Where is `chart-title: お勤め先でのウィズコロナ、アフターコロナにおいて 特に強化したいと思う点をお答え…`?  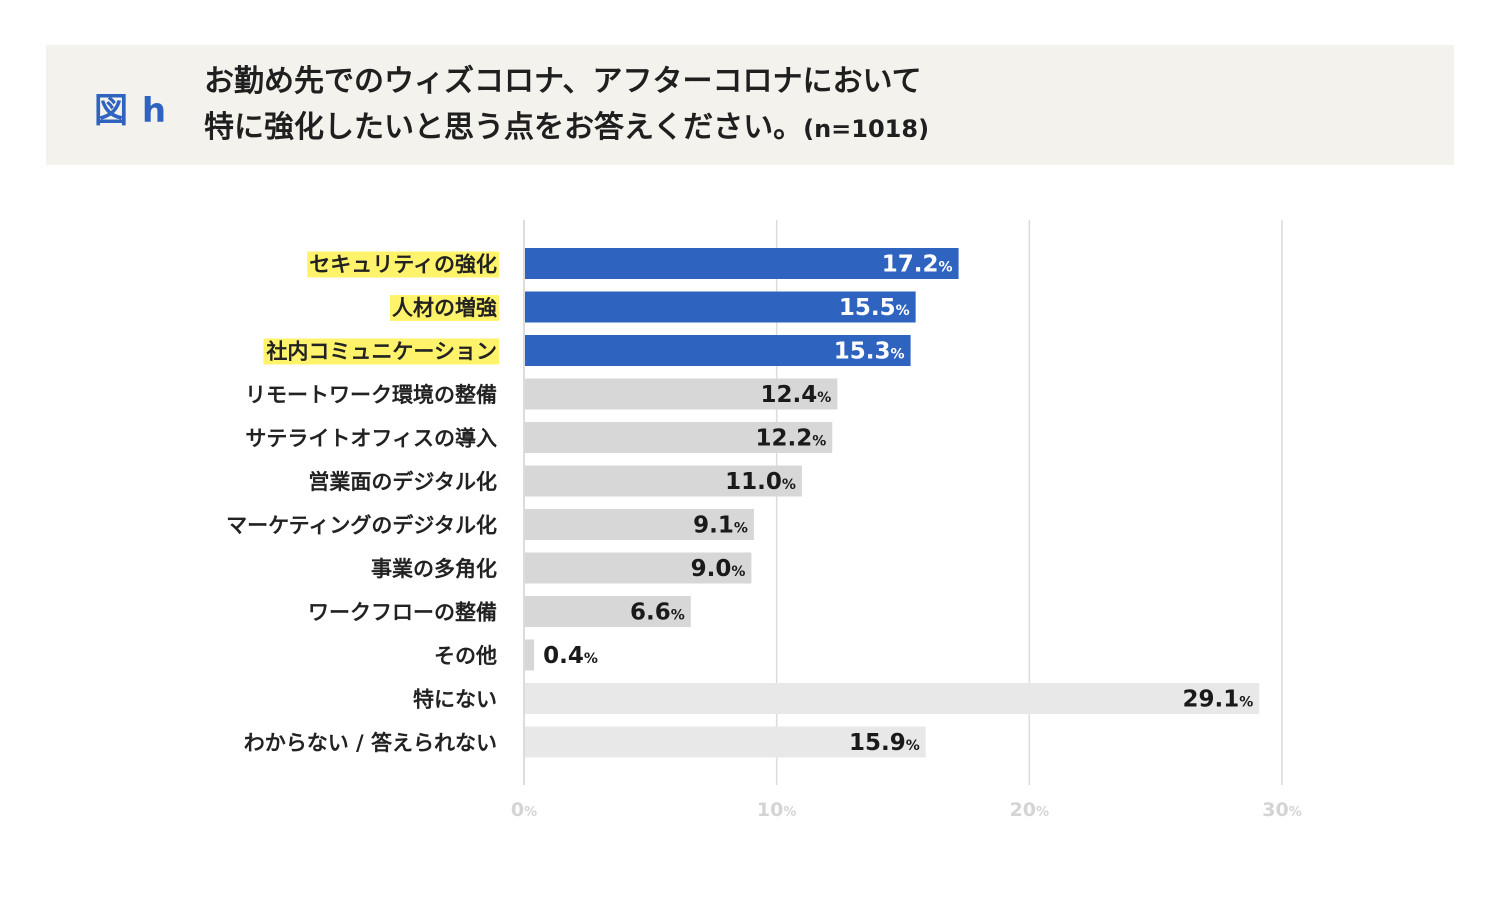 chart-title: お勤め先でのウィズコロナ、アフターコロナにおいて 特に強化したいと思う点をお答え… is located at coordinates (819, 105).